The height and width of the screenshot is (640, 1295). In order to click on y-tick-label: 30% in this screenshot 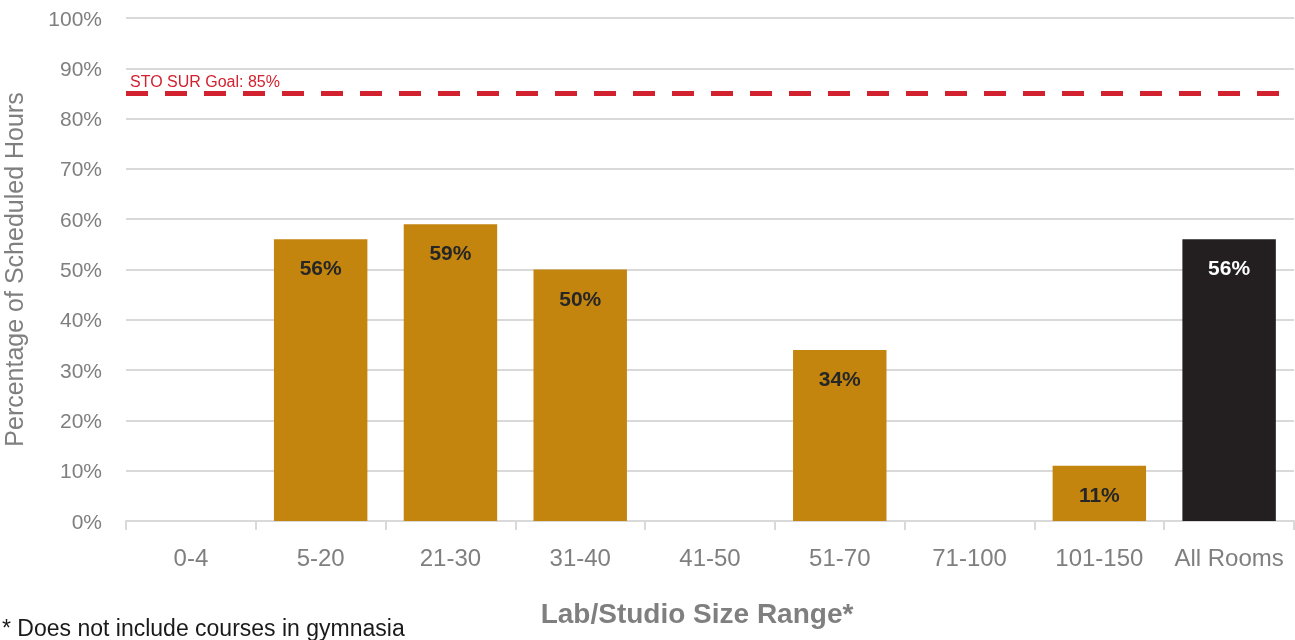, I will do `click(80, 370)`.